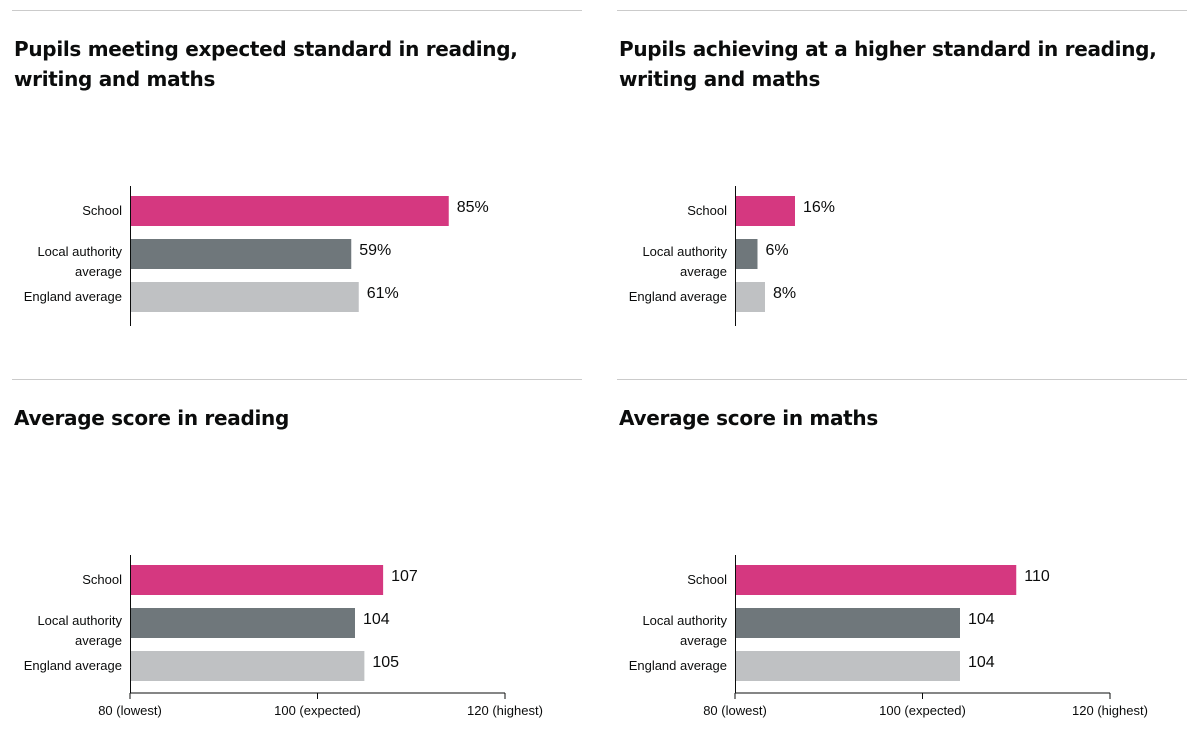 The height and width of the screenshot is (749, 1200). Describe the element at coordinates (981, 662) in the screenshot. I see `value-label-england-average: 104` at that location.